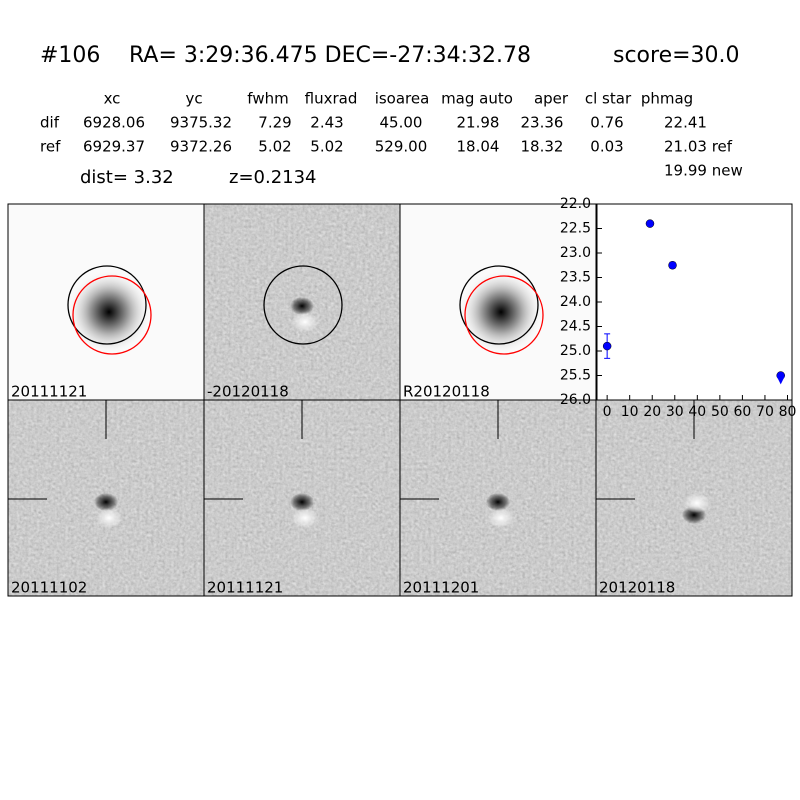 Image resolution: width=800 pixels, height=800 pixels. I want to click on y-tick-label: 25.0, so click(575, 351).